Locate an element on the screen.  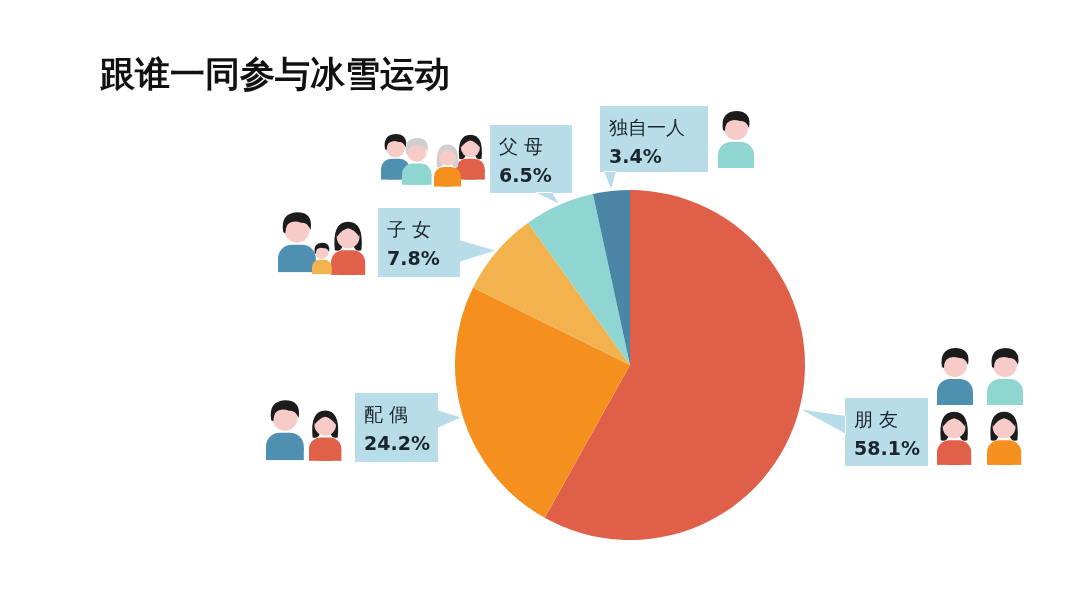
data-label: 3.4% is located at coordinates (635, 156).